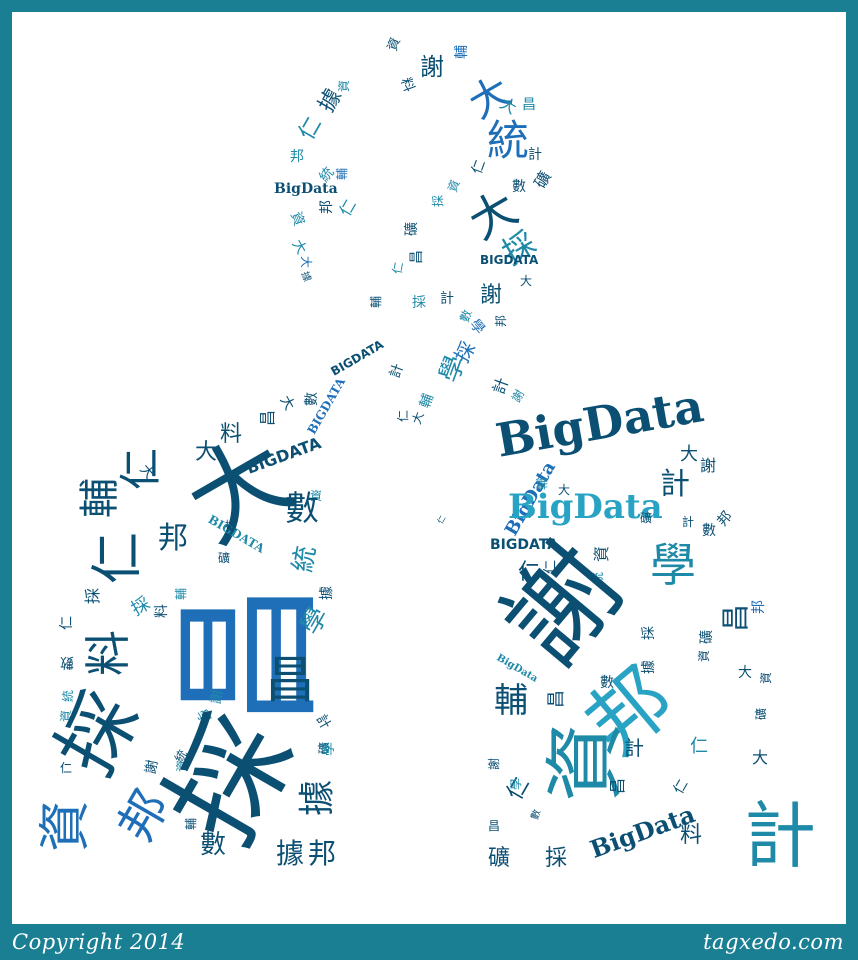 This screenshot has height=960, width=858. I want to click on site-credit: tagxedo.com, so click(773, 942).